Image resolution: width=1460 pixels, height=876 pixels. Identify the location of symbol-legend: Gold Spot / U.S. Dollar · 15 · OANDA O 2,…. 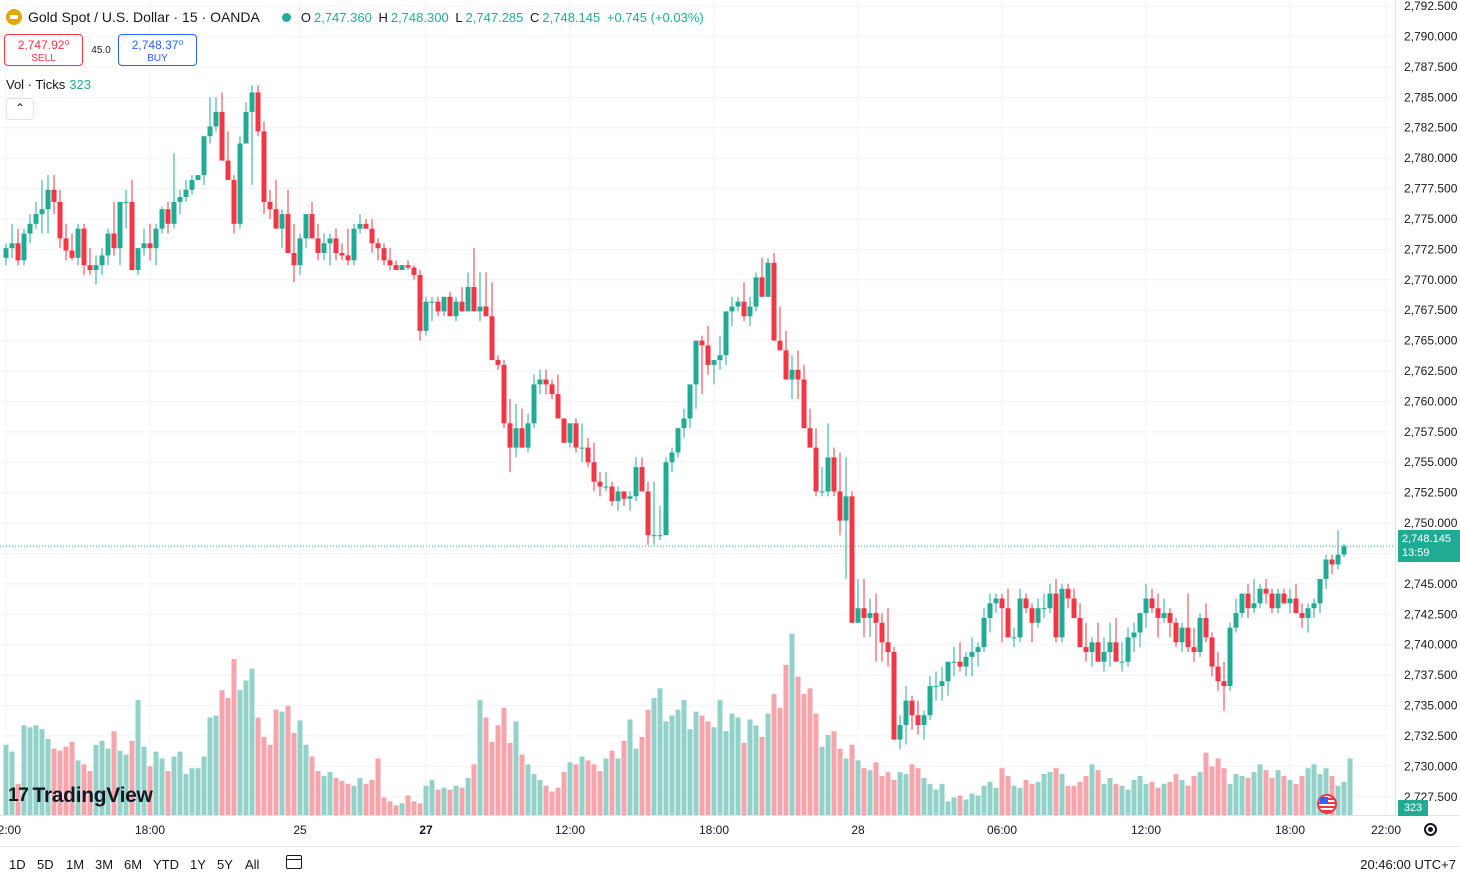
(356, 17).